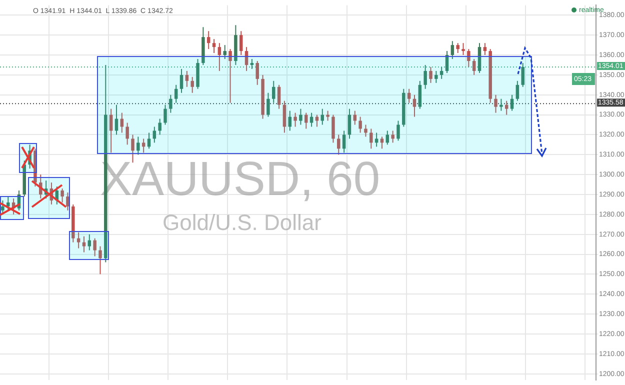 The width and height of the screenshot is (625, 385). Describe the element at coordinates (242, 222) in the screenshot. I see `annotation: Gold/U.S. Dollar` at that location.